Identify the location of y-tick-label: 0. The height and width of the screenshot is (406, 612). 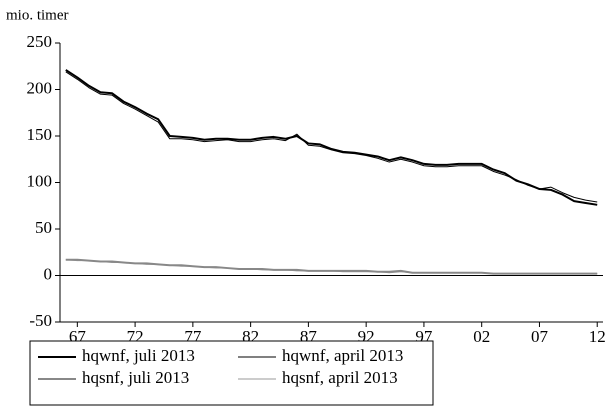
(48, 273).